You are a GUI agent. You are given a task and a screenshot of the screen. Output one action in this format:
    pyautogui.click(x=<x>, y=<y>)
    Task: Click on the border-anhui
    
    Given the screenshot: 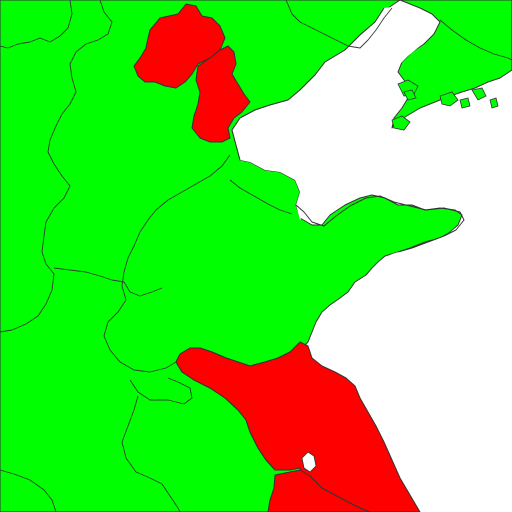 What is the action you would take?
    pyautogui.click(x=161, y=391)
    